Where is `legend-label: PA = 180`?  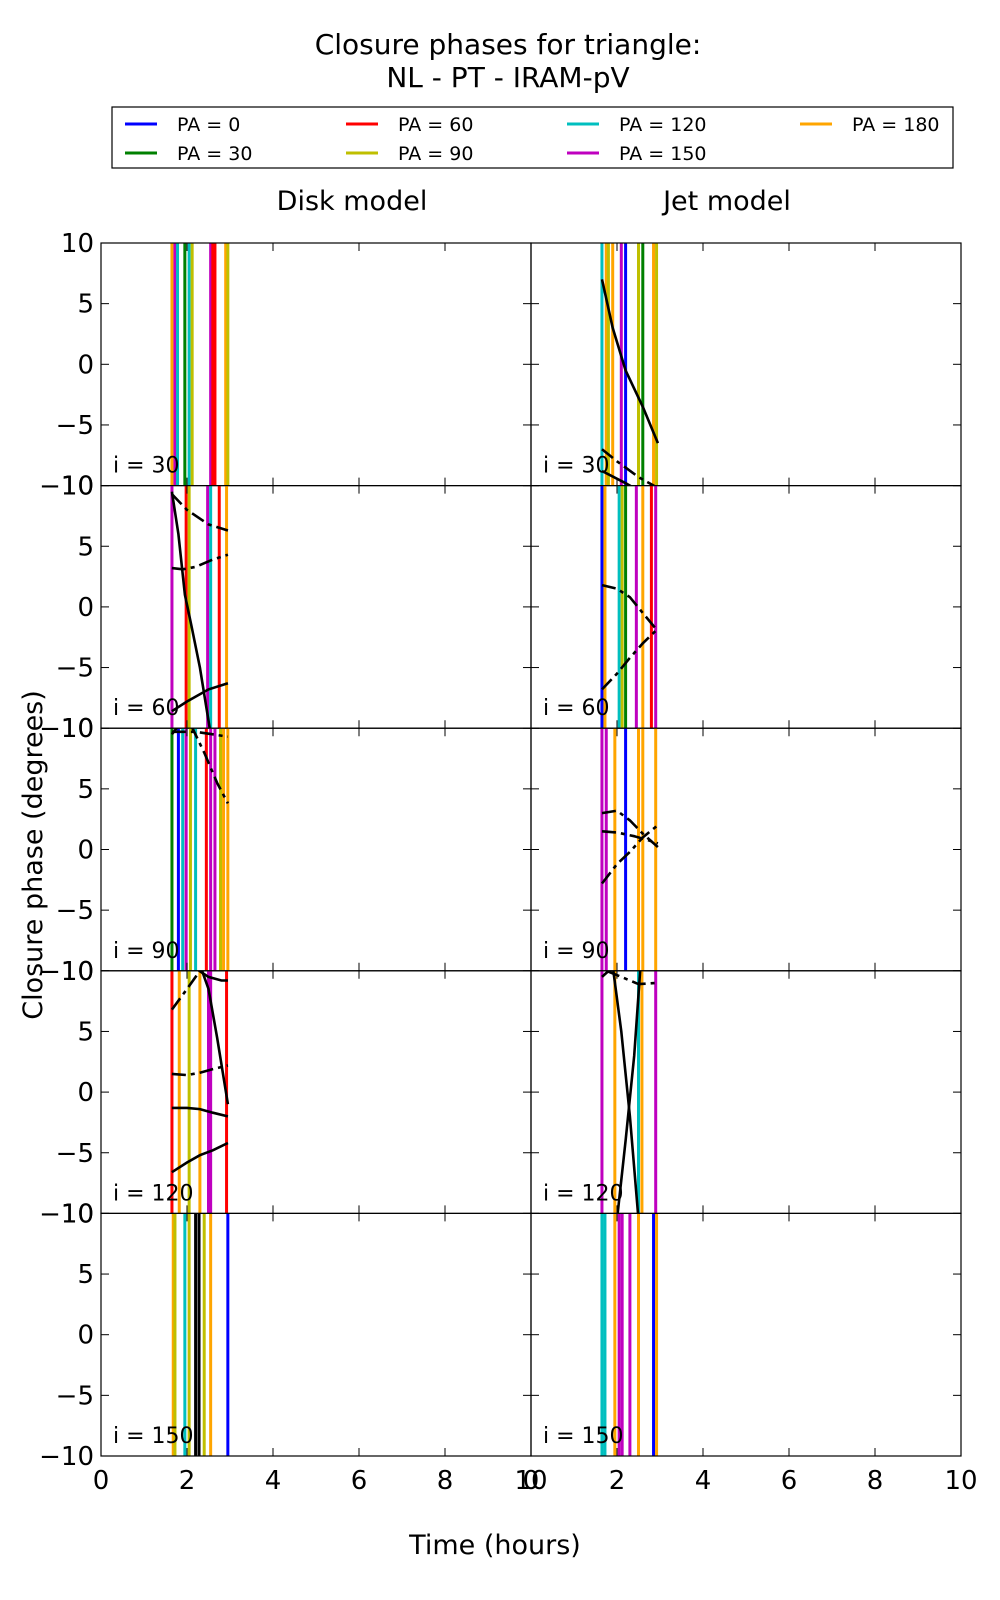 legend-label: PA = 180 is located at coordinates (896, 125).